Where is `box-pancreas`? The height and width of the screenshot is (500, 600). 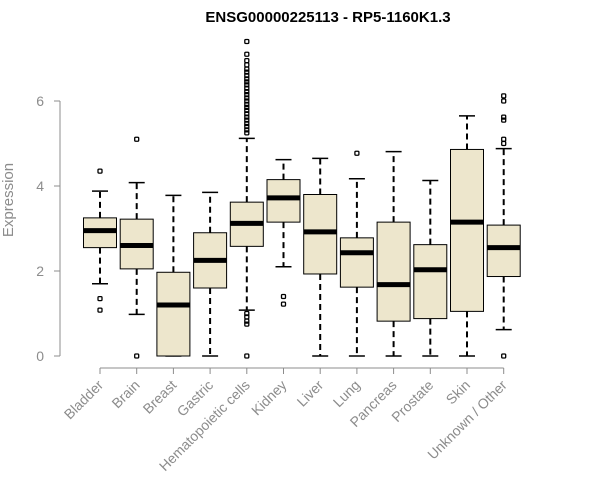 box-pancreas is located at coordinates (393, 253).